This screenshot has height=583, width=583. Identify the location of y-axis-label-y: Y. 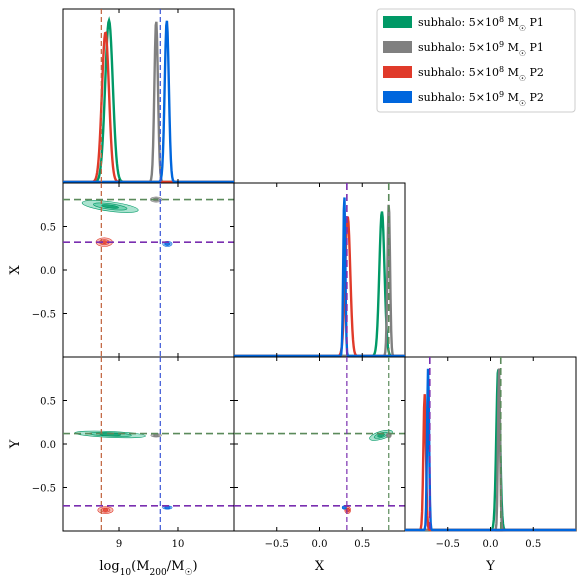
(15, 444).